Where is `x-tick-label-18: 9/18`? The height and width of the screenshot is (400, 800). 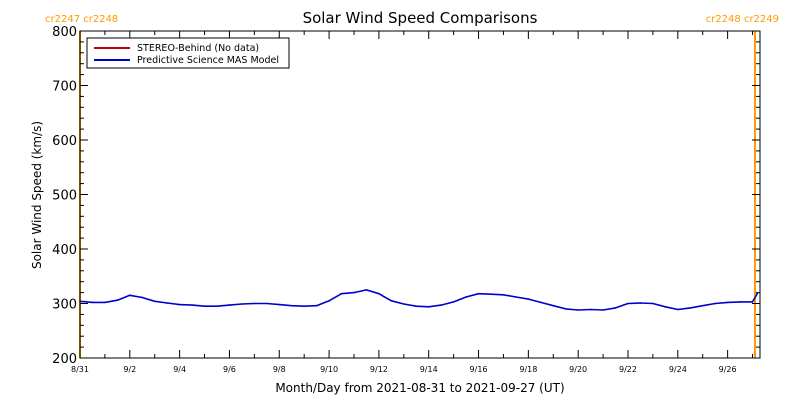
x-tick-label-18: 9/18 is located at coordinates (528, 369).